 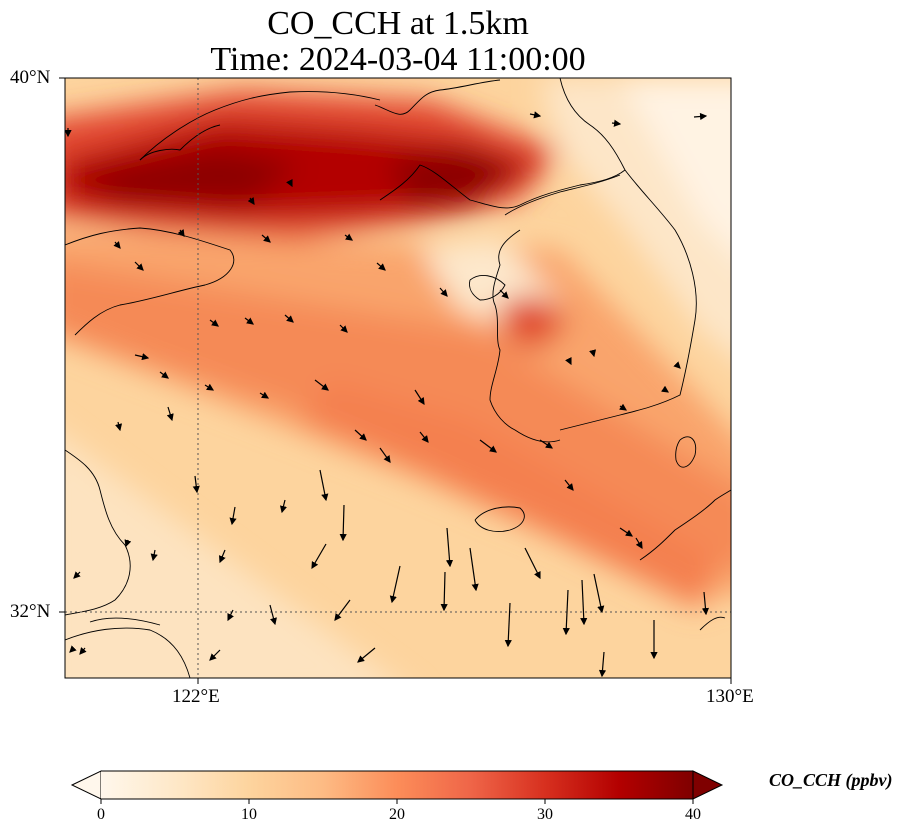 What do you see at coordinates (545, 814) in the screenshot?
I see `colorbar-tick-30: 30` at bounding box center [545, 814].